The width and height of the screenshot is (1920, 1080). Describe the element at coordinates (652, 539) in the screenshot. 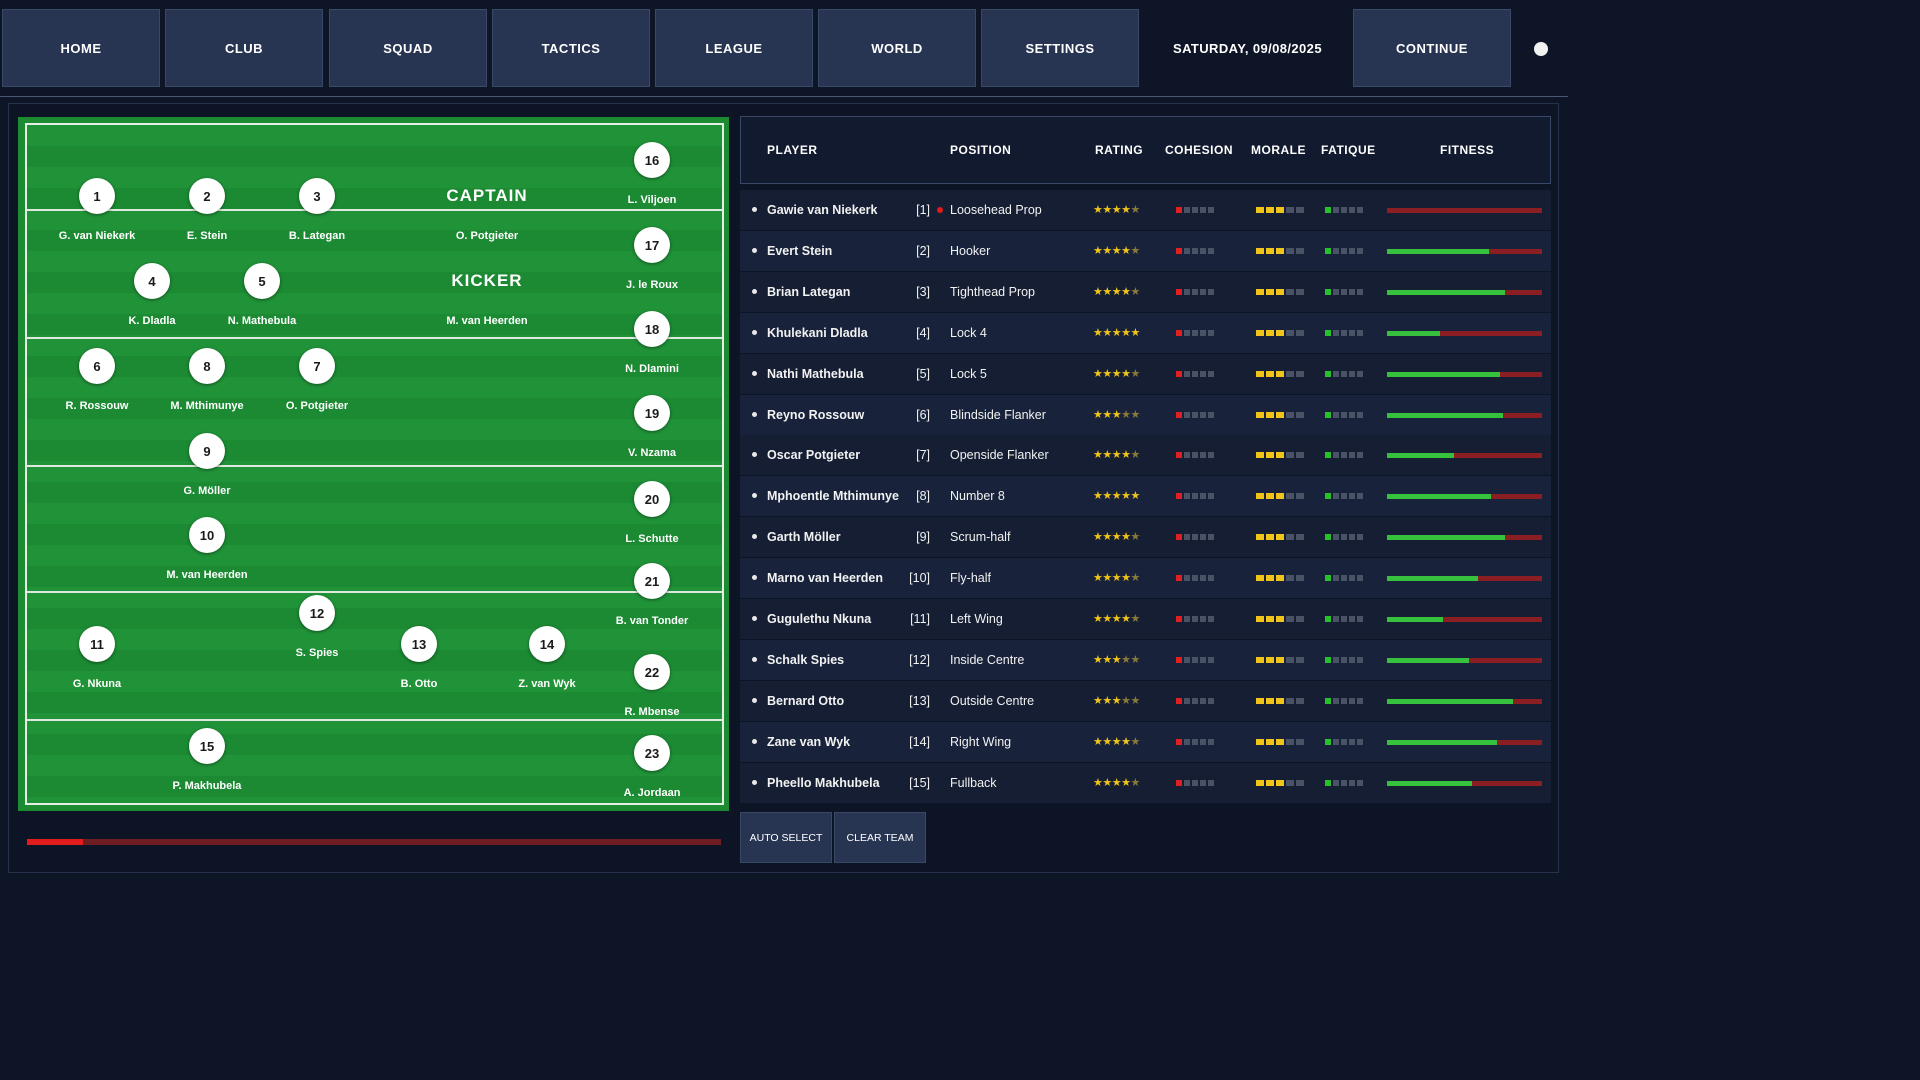

I see `player-name-label: L. Schutte` at that location.